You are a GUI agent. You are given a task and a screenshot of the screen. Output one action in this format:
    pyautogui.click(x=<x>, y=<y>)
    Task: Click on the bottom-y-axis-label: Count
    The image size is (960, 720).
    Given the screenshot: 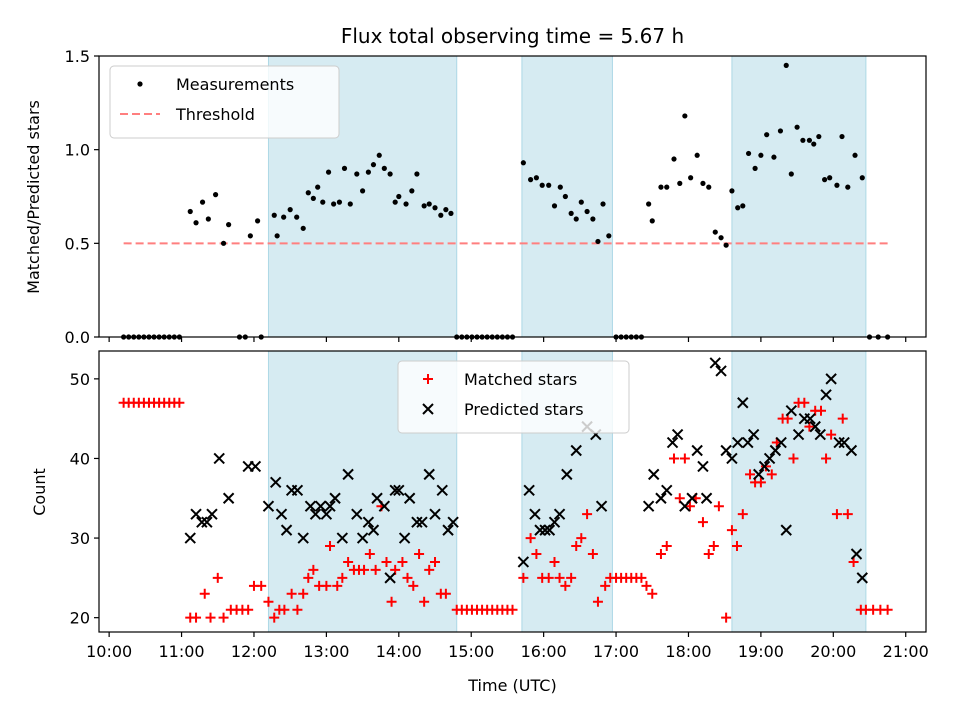 What is the action you would take?
    pyautogui.click(x=39, y=492)
    